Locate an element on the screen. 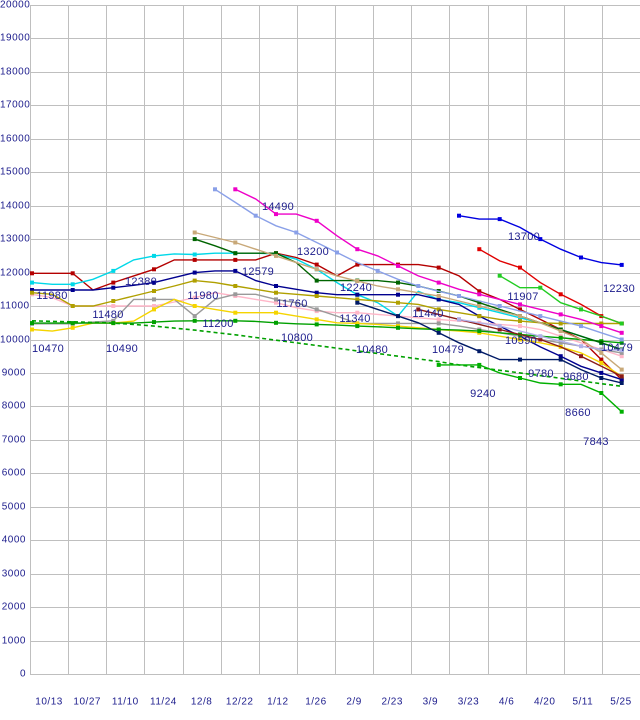 The width and height of the screenshot is (640, 720). y-axis-tick-label: 11000 is located at coordinates (15, 306).